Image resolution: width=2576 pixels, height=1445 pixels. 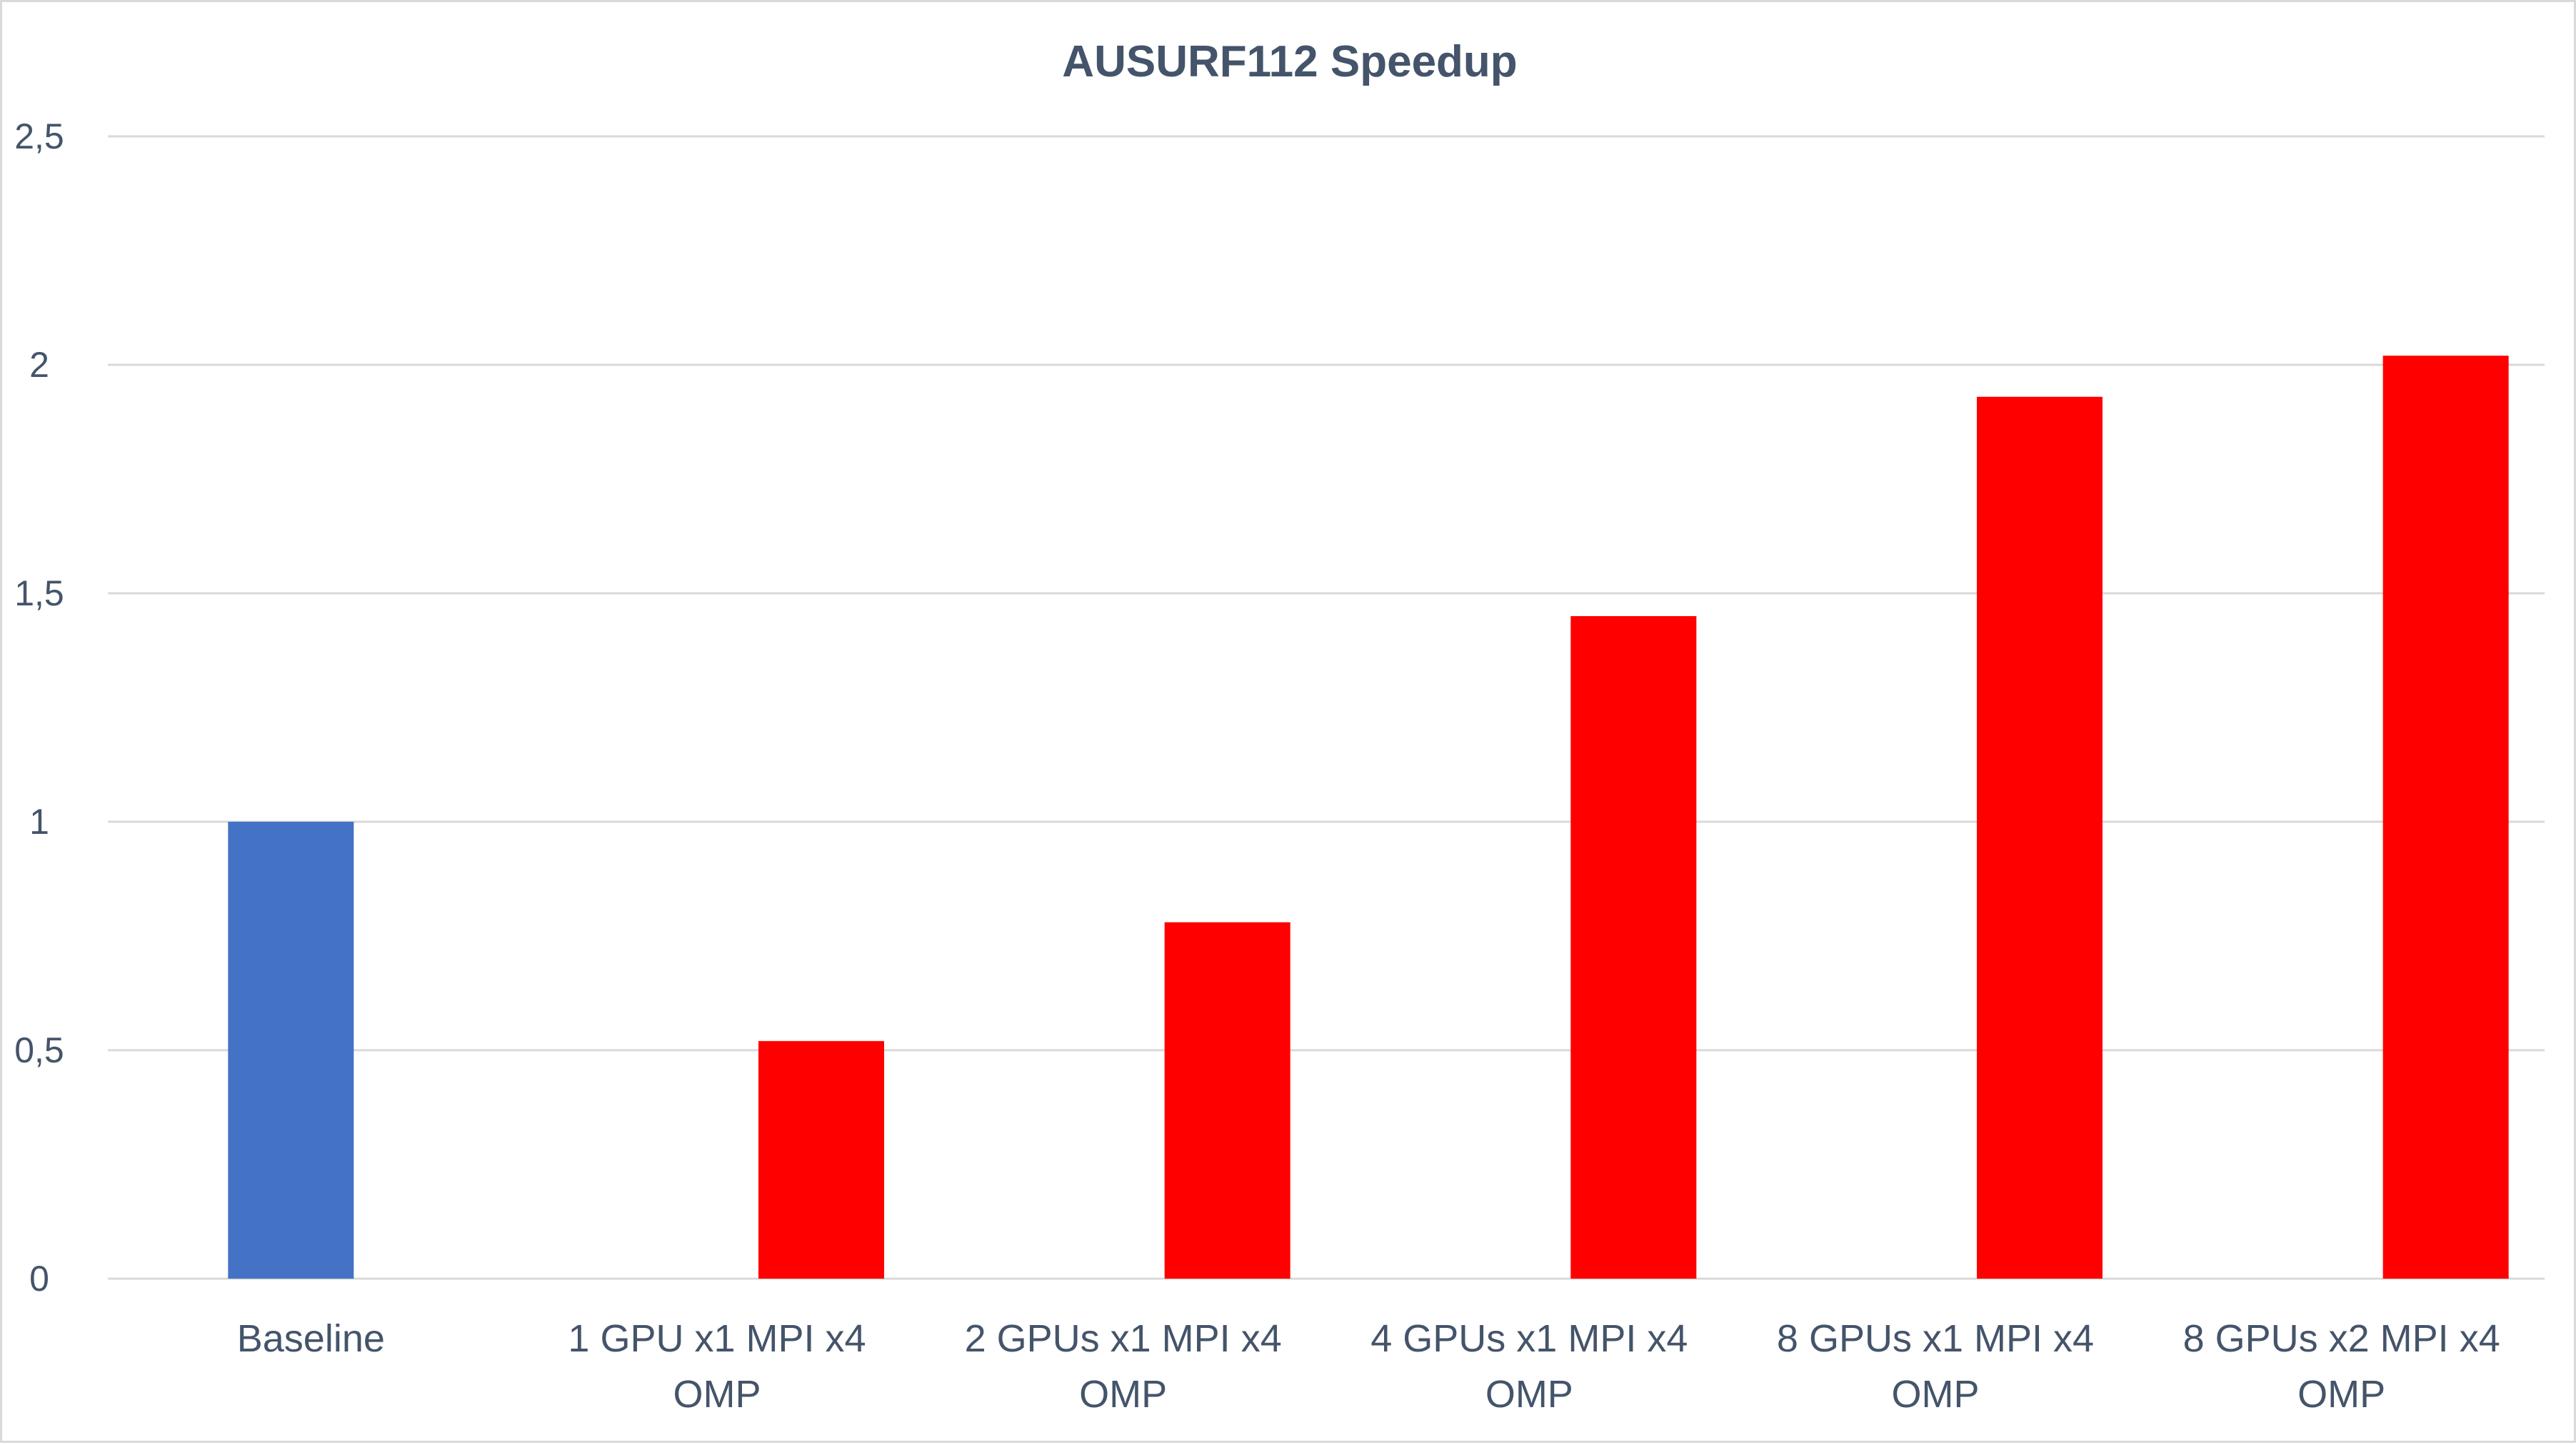 I want to click on y-axis-ticks: 0 0,5 1 1,5 2 2,5, so click(x=39, y=707).